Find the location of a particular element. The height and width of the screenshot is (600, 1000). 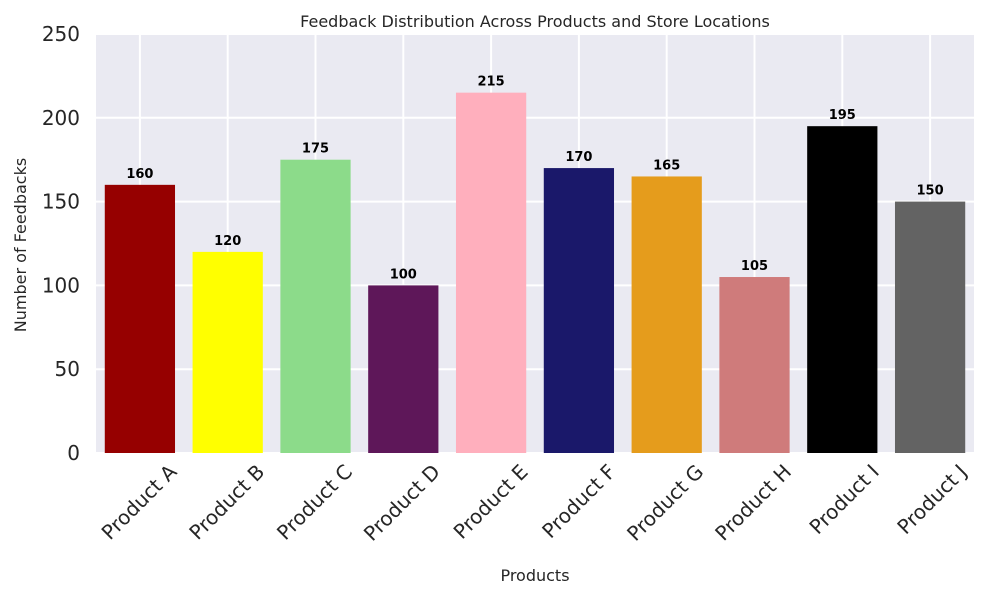

y-axis-ticks: 0 50 100 150 200 250 is located at coordinates (61, 243).